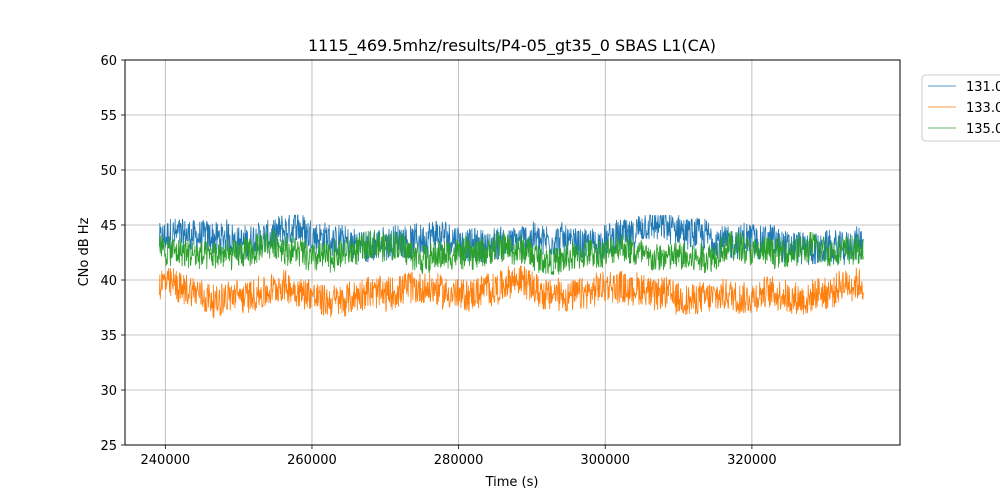 Image resolution: width=1000 pixels, height=500 pixels. What do you see at coordinates (459, 460) in the screenshot?
I see `x-tick-label: 280000` at bounding box center [459, 460].